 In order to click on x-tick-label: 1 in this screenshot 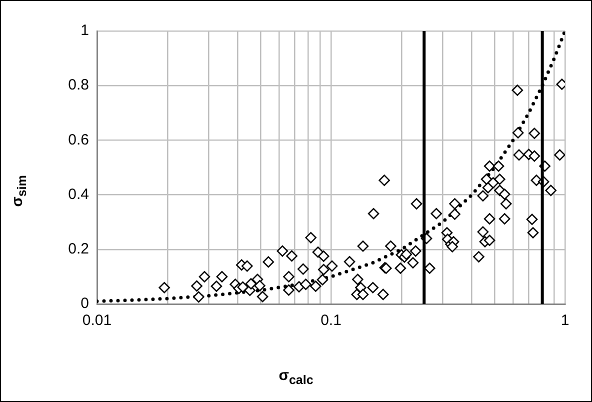, I will do `click(565, 321)`.